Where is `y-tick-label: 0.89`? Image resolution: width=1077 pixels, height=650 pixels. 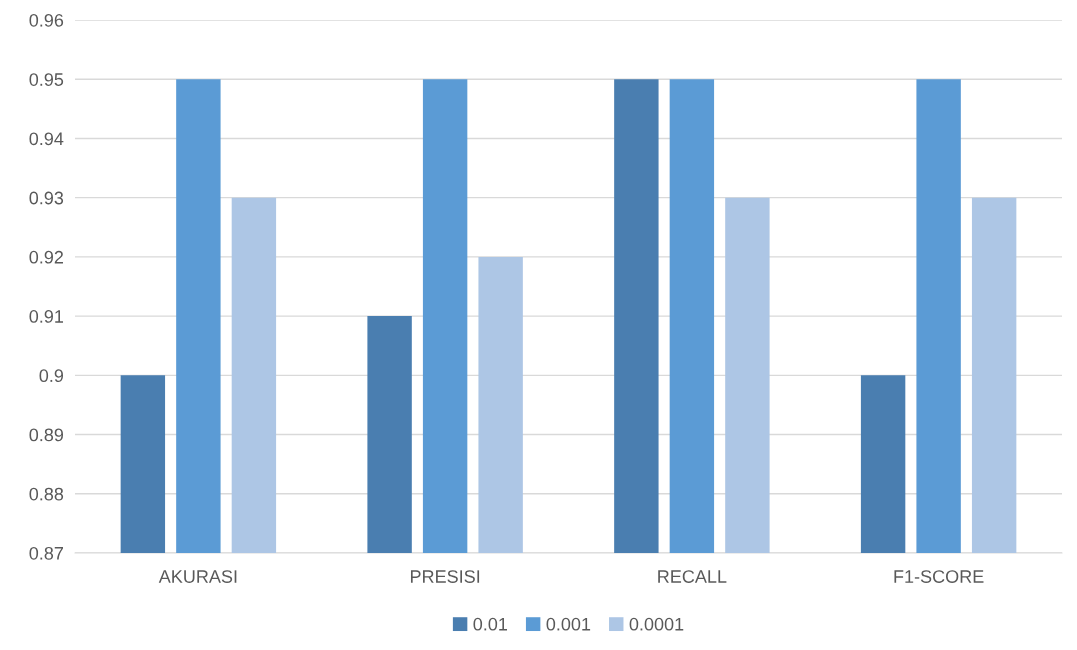 y-tick-label: 0.89 is located at coordinates (46, 435).